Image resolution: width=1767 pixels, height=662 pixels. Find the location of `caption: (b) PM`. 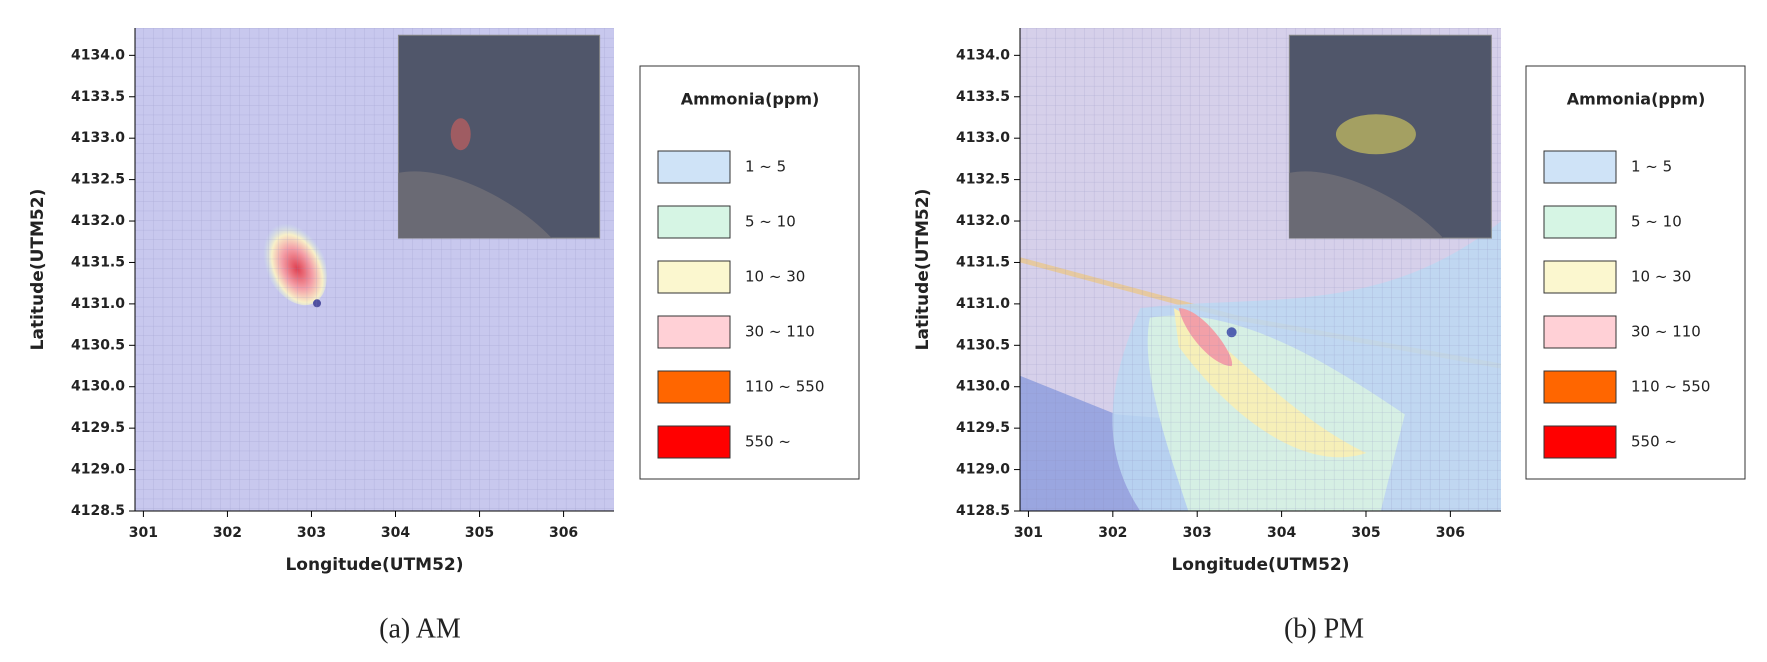

caption: (b) PM is located at coordinates (1324, 628).